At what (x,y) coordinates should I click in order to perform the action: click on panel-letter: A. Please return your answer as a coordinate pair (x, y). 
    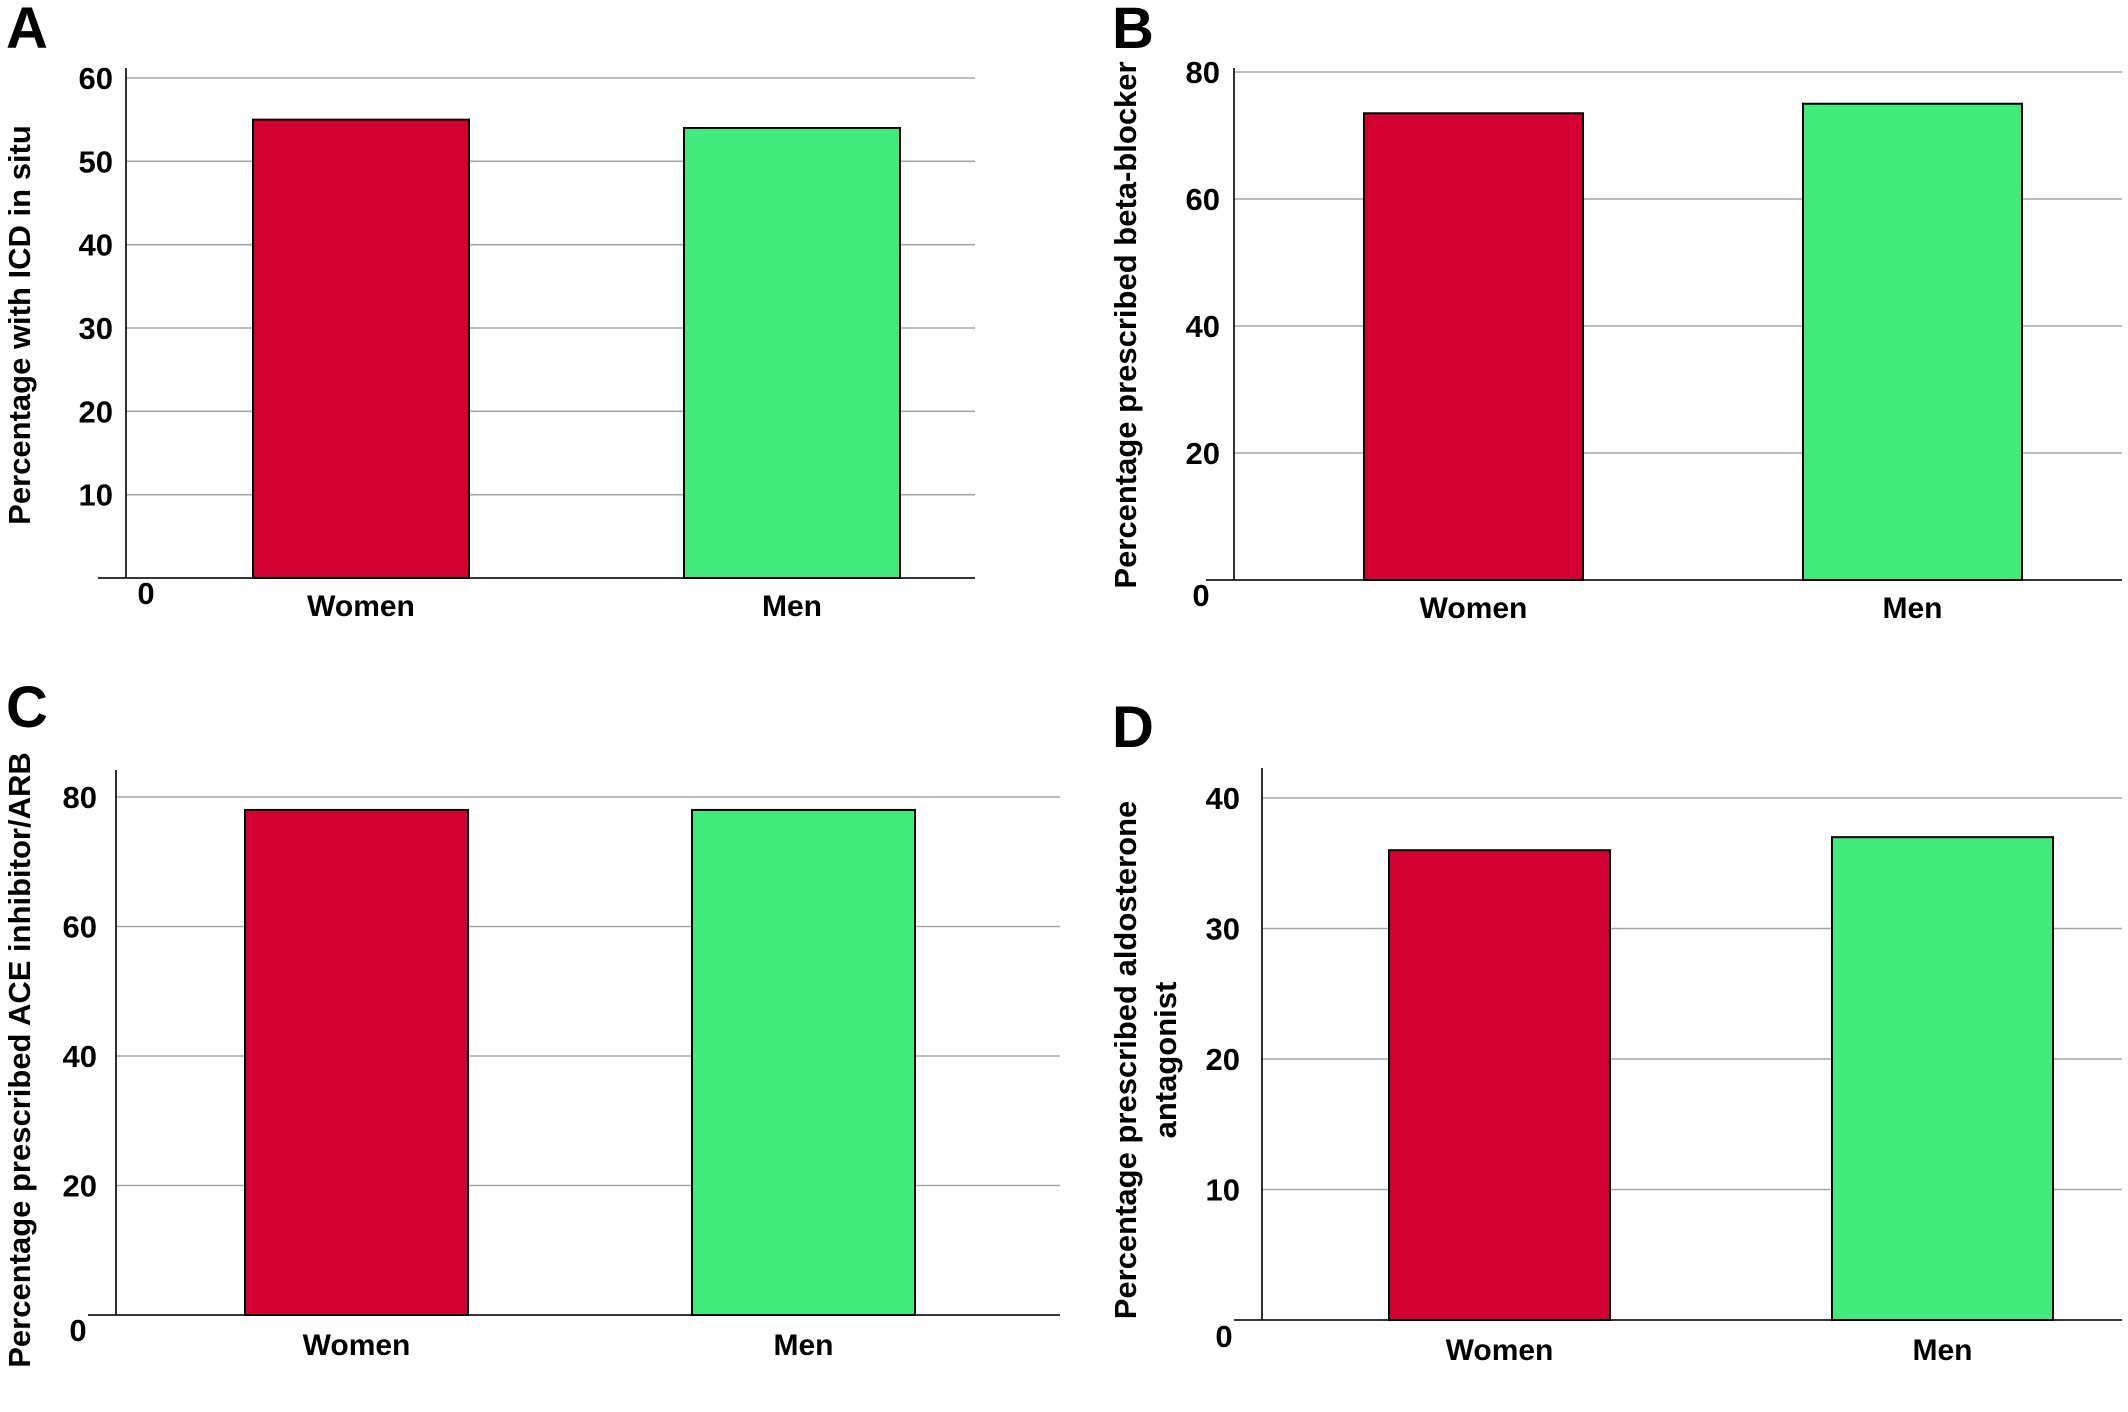
    Looking at the image, I should click on (27, 30).